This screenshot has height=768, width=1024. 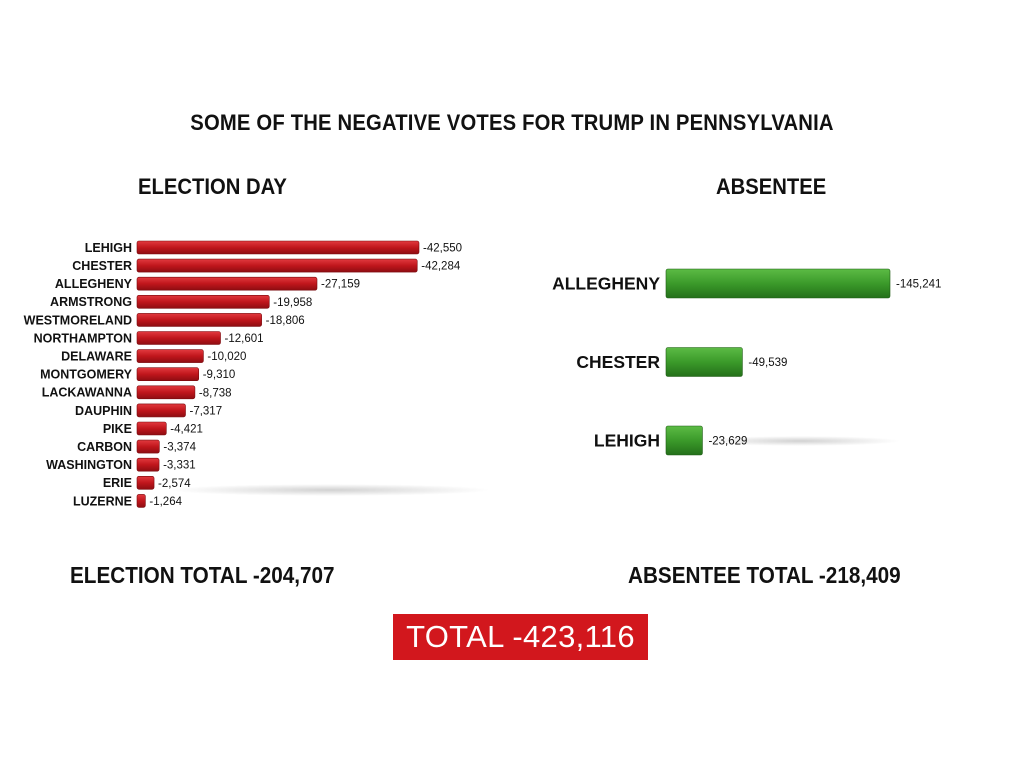 I want to click on category-label: CARBON, so click(x=104, y=447).